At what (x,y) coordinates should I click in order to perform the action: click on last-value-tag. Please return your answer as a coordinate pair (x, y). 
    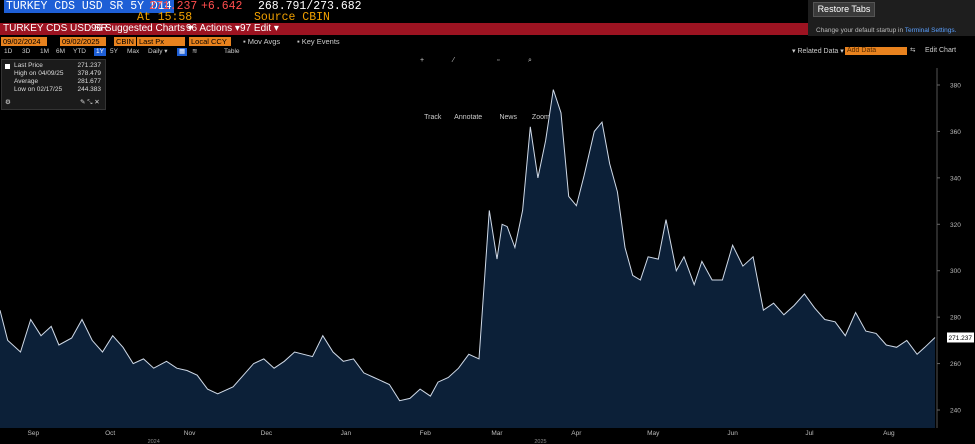
    Looking at the image, I should click on (960, 337).